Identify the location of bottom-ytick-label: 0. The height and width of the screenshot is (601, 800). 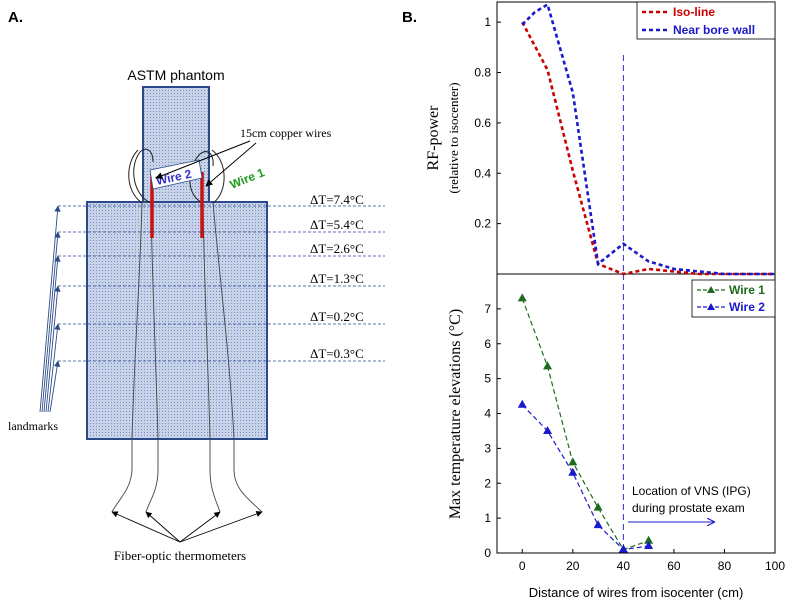
(487, 553).